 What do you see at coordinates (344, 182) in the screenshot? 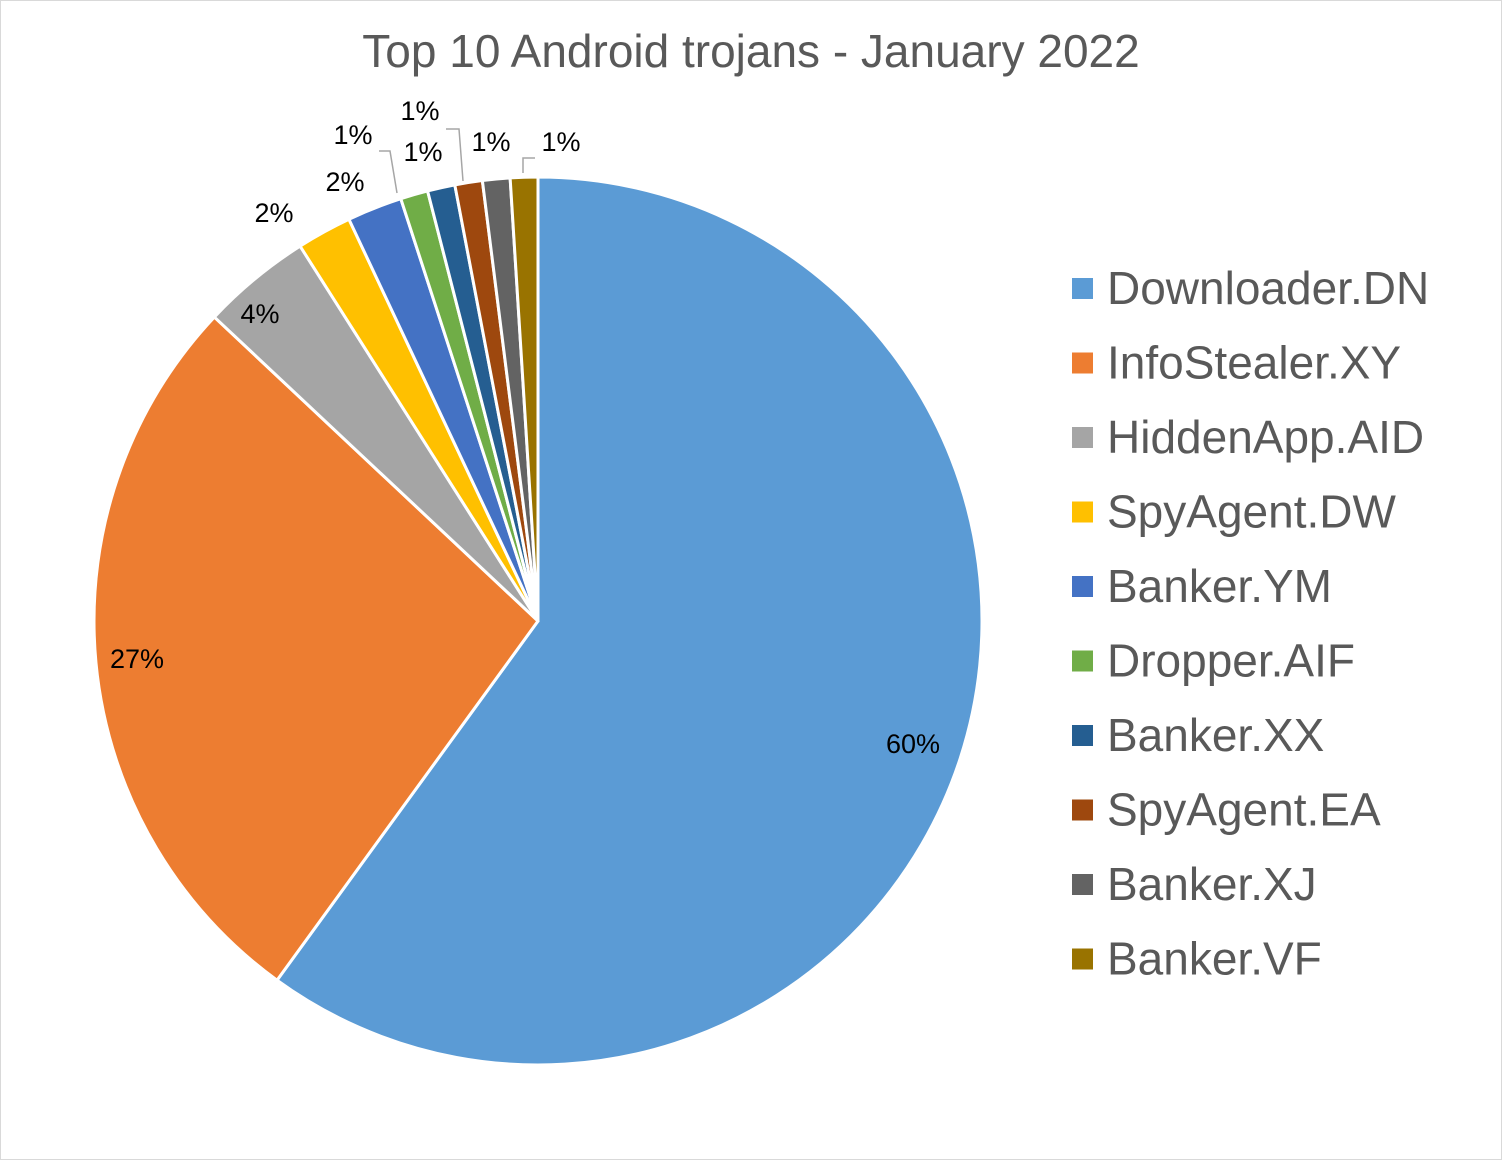
I see `data-label-banker-ym: 2%` at bounding box center [344, 182].